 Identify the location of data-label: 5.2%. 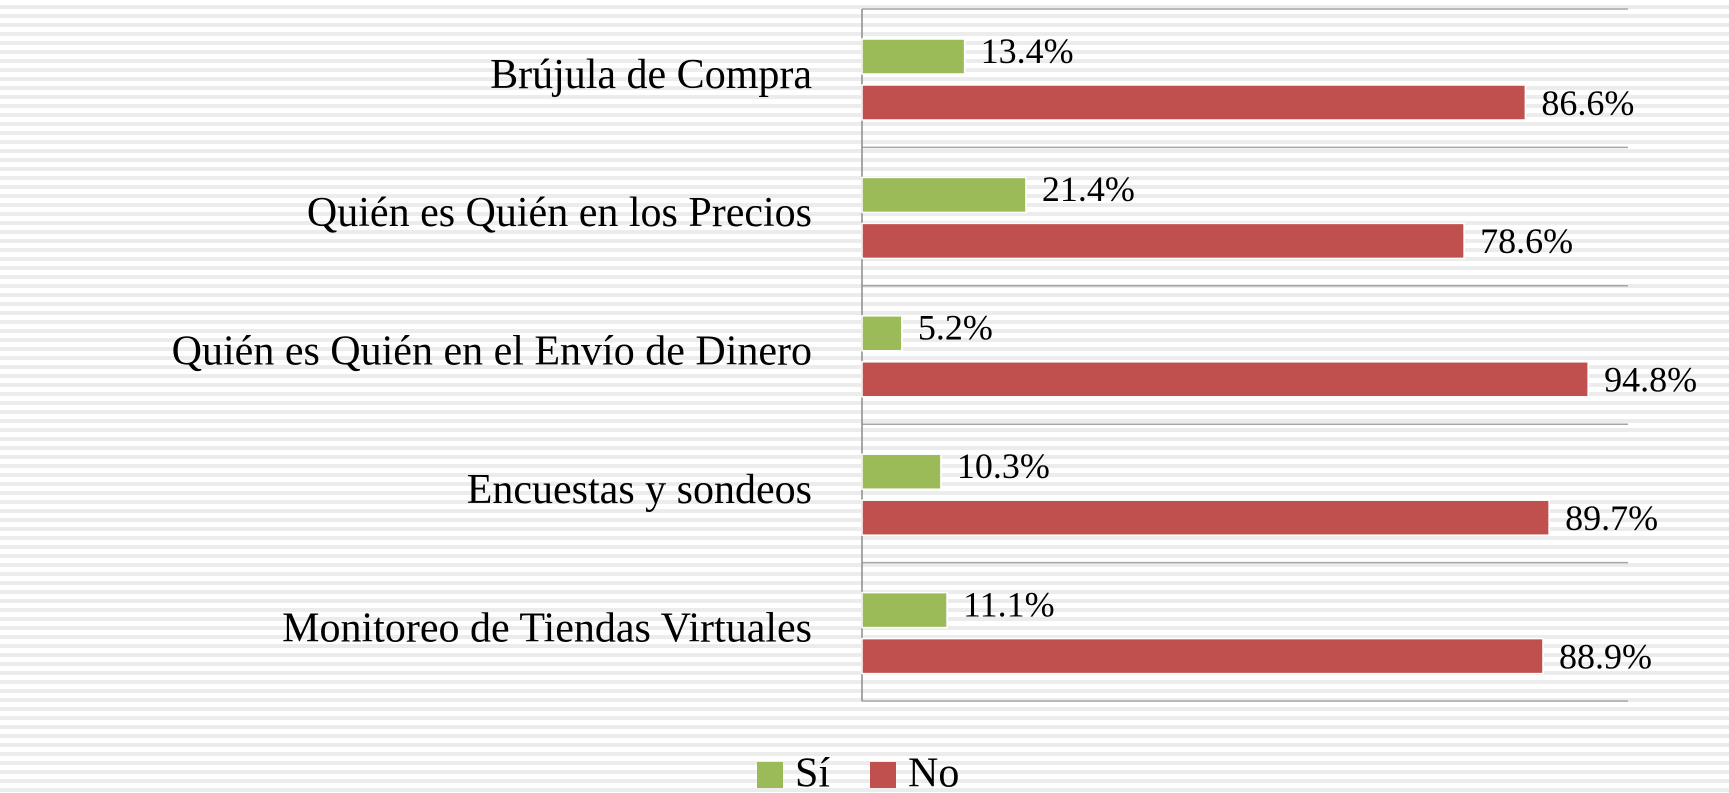
(955, 328).